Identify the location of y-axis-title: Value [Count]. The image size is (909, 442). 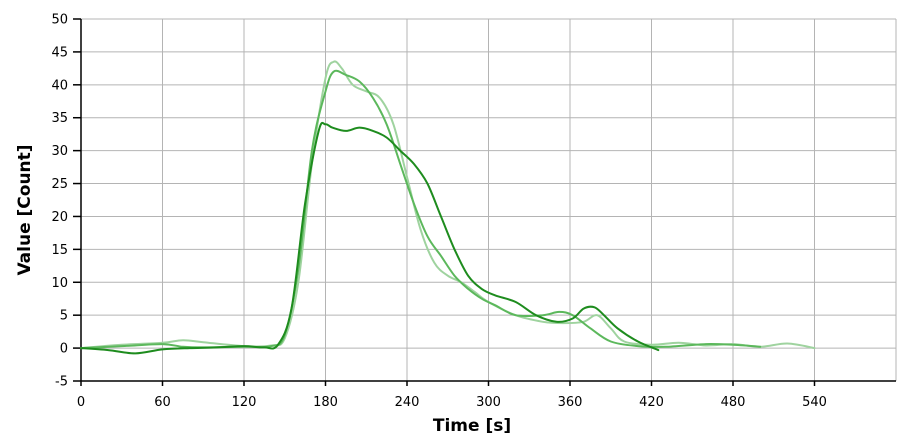
(25, 209).